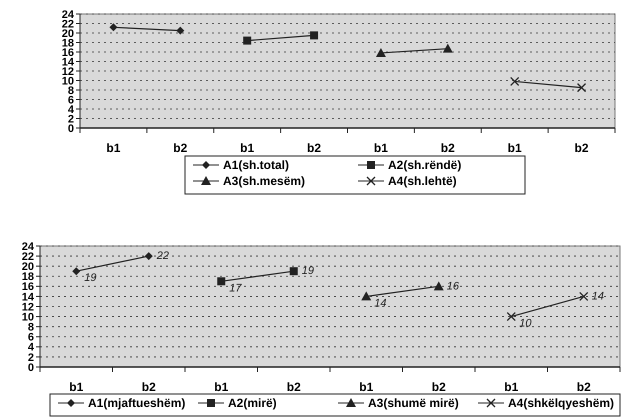 This screenshot has width=622, height=417. I want to click on legend-label: A1(sh.total), so click(256, 165).